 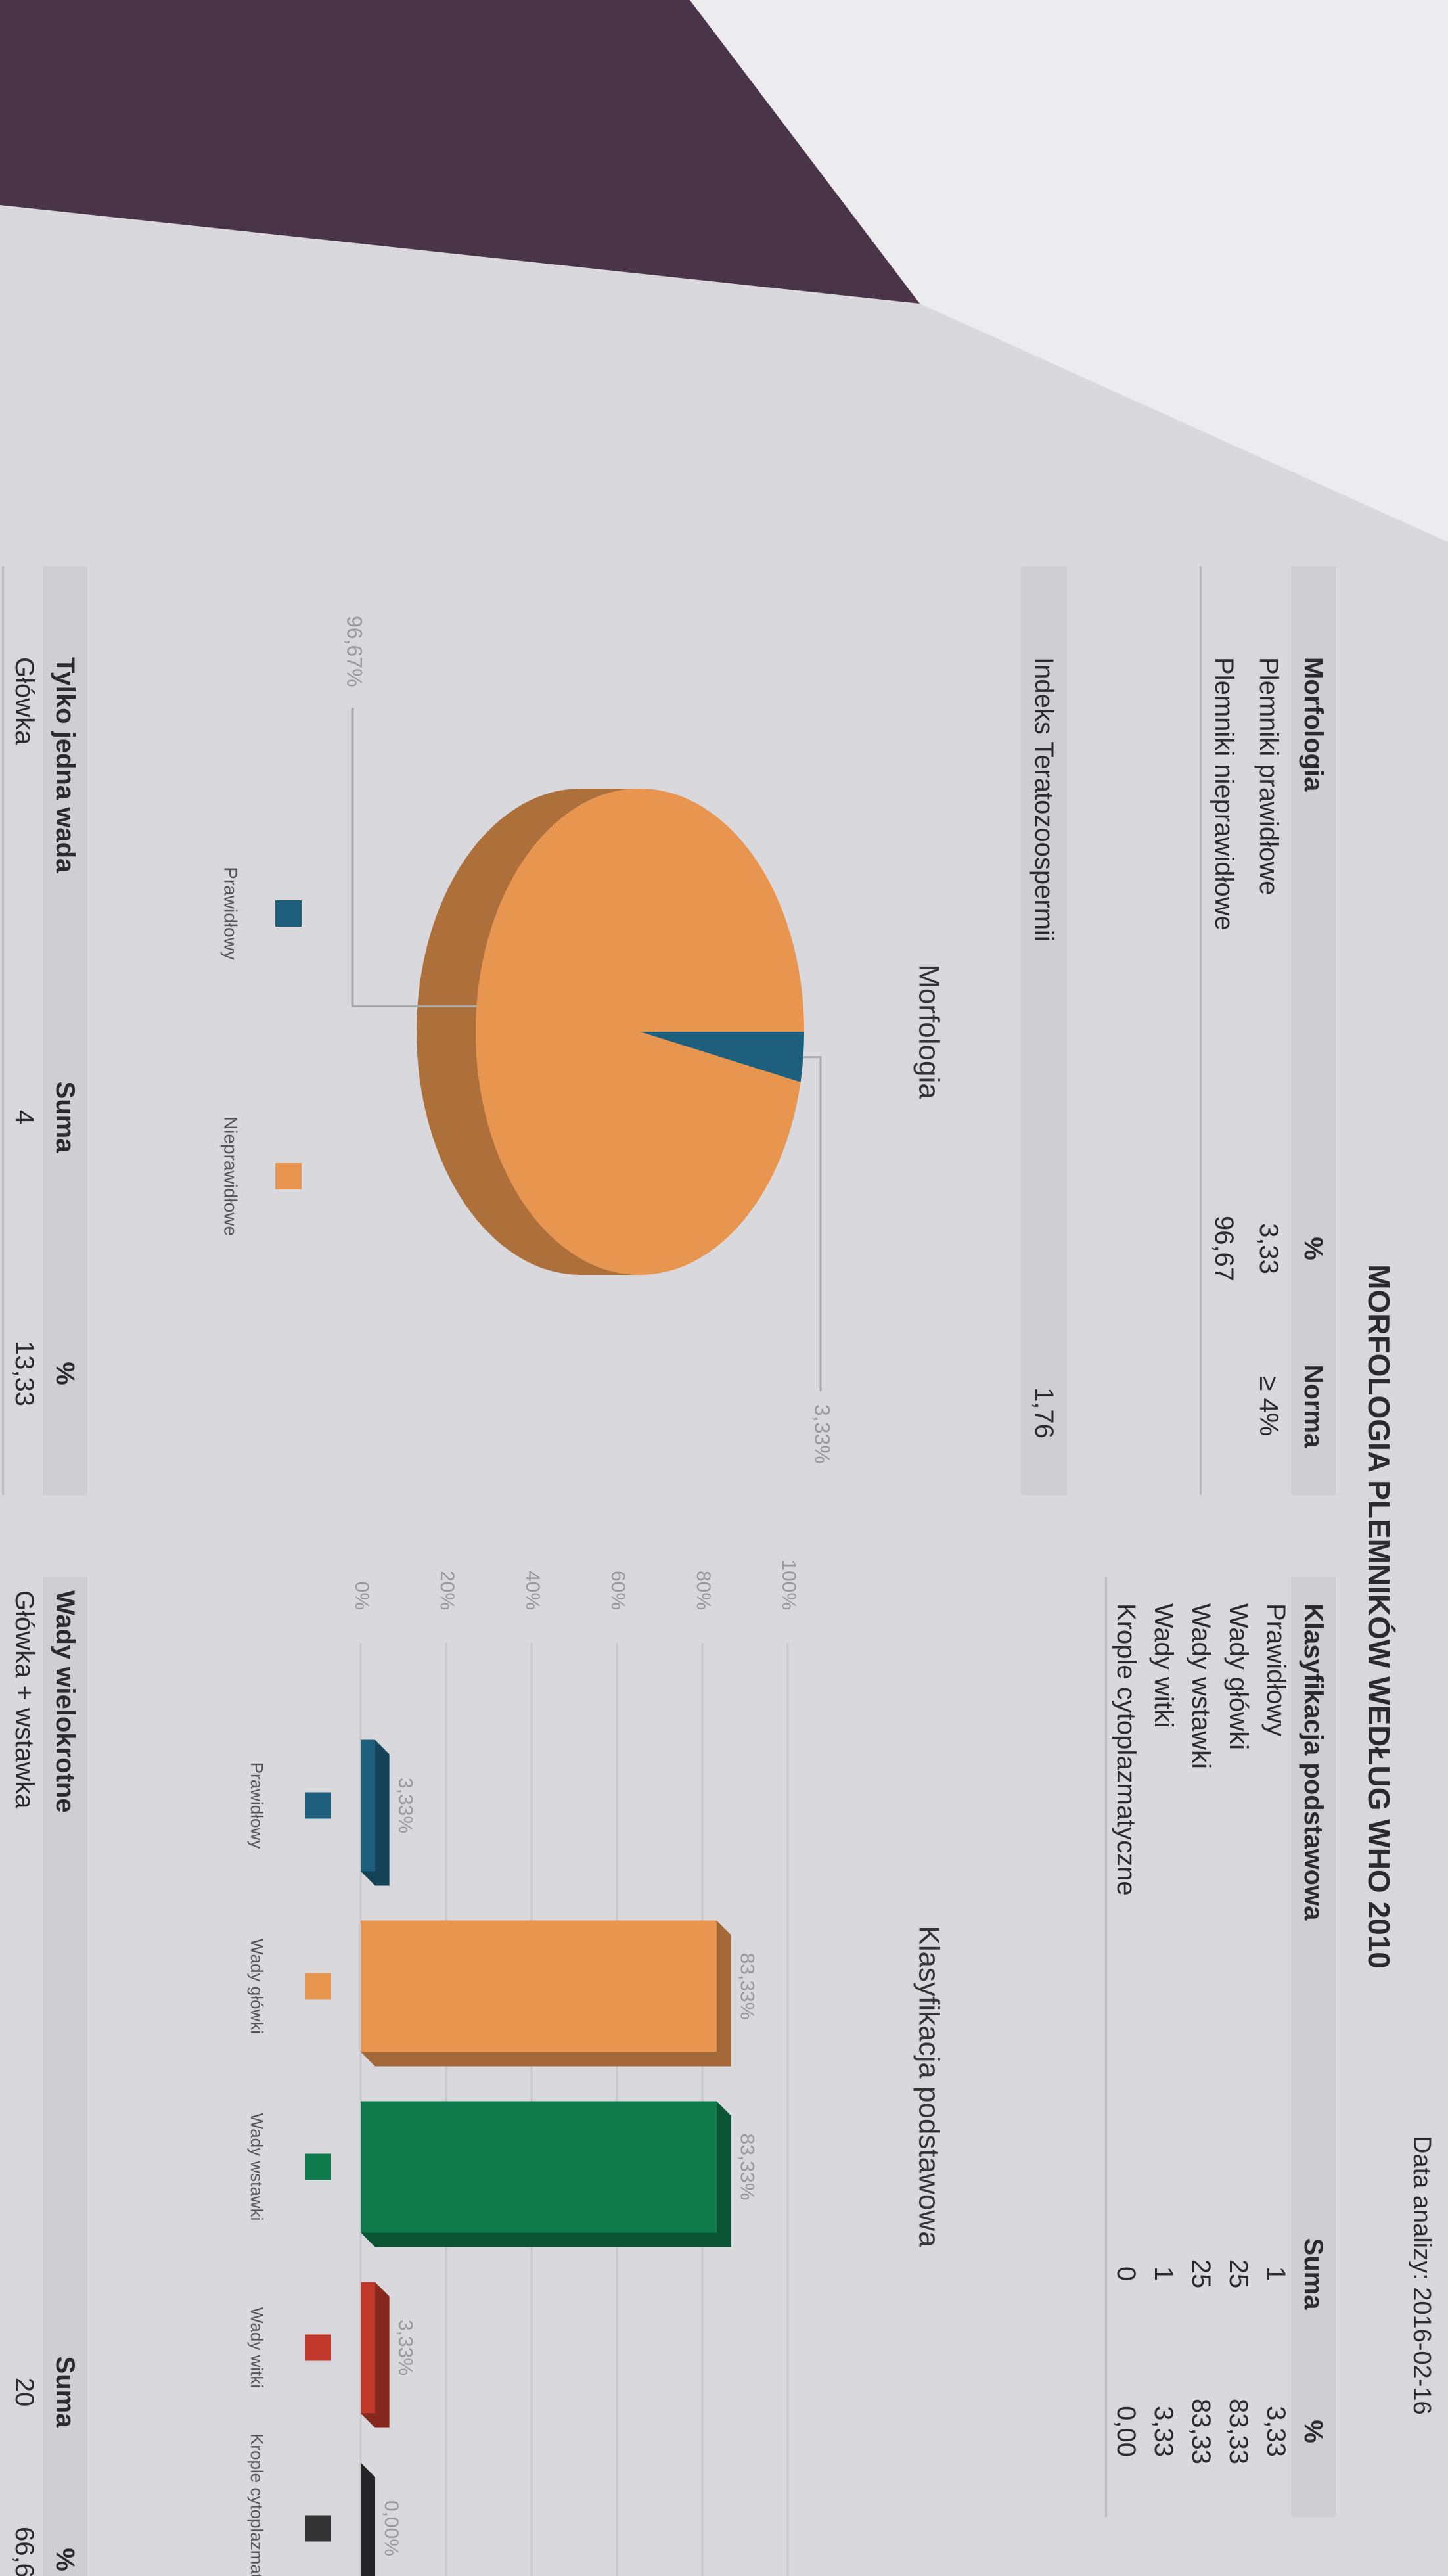 What do you see at coordinates (1201, 1686) in the screenshot?
I see `table-cell: Wady wstawki` at bounding box center [1201, 1686].